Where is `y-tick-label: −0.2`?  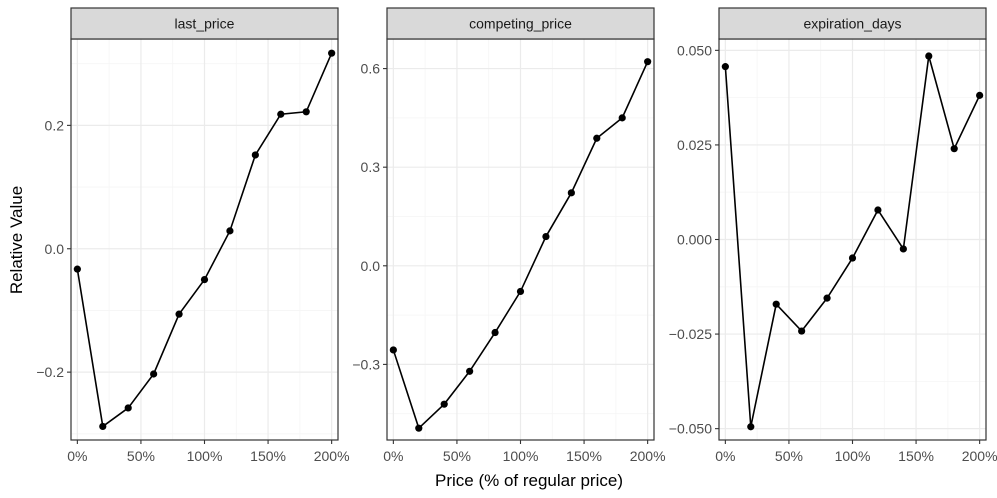
y-tick-label: −0.2 is located at coordinates (50, 372).